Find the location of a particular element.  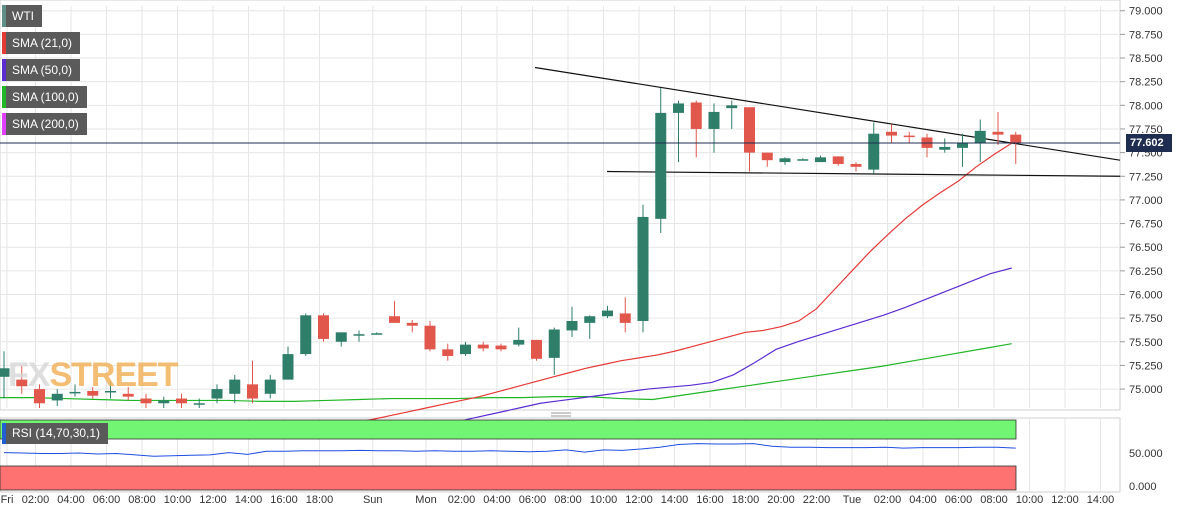

y-tick-label: 78.250 is located at coordinates (1146, 83).